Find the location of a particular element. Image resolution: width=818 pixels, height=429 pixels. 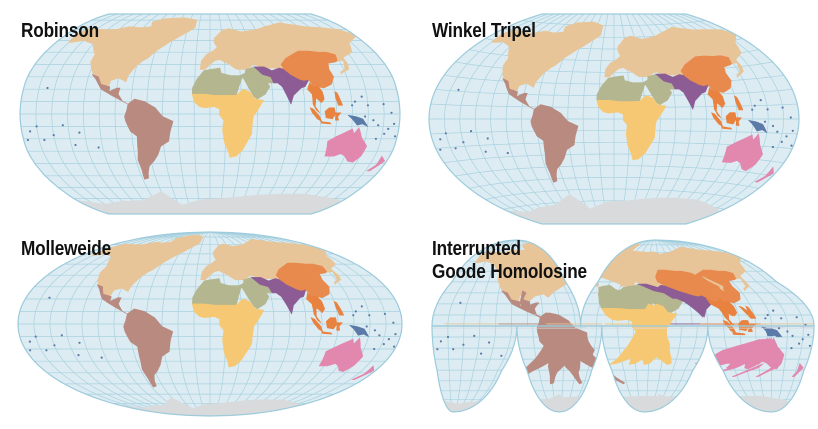

goode-title-line-1: Interrupted is located at coordinates (476, 249).